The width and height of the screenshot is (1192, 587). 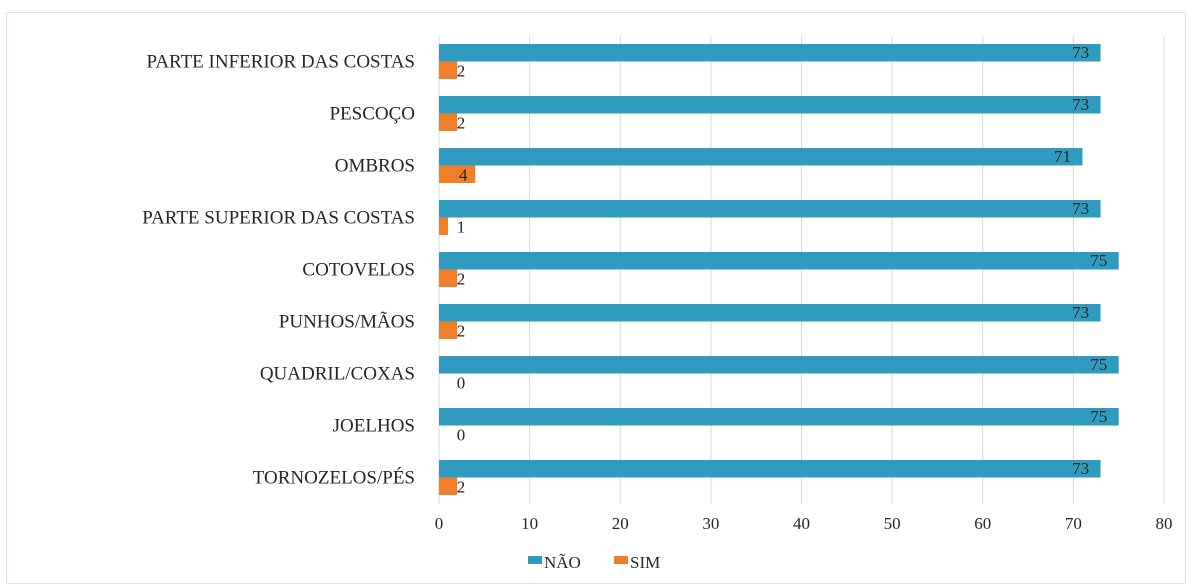 What do you see at coordinates (337, 374) in the screenshot?
I see `category-label: QUADRIL/COXAS` at bounding box center [337, 374].